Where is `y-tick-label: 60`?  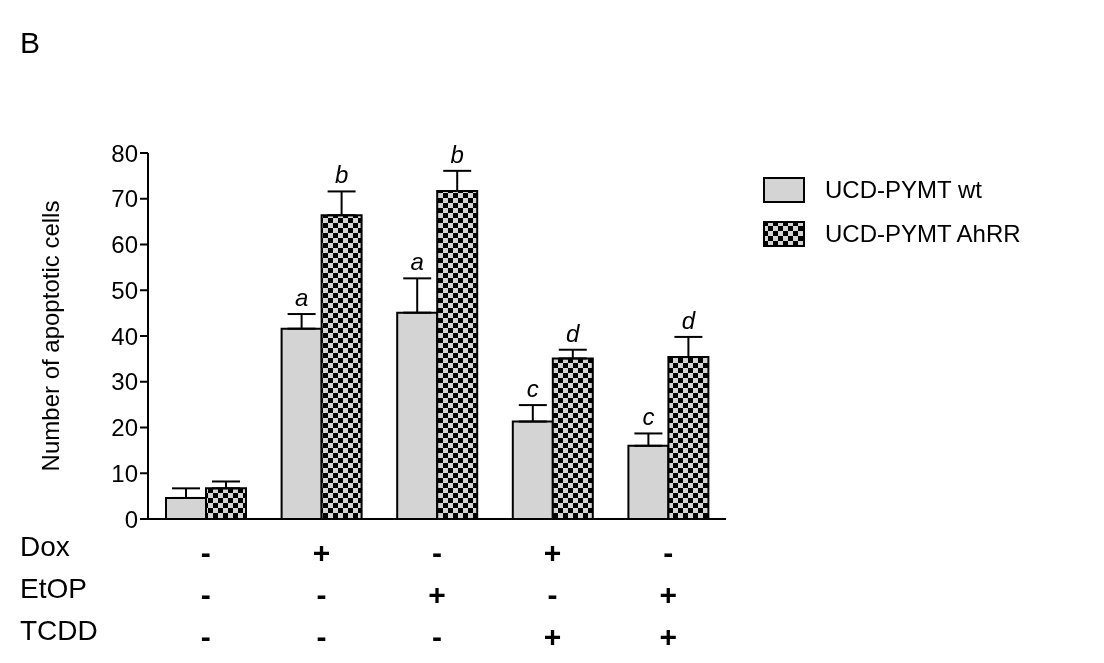
y-tick-label: 60 is located at coordinates (124, 245).